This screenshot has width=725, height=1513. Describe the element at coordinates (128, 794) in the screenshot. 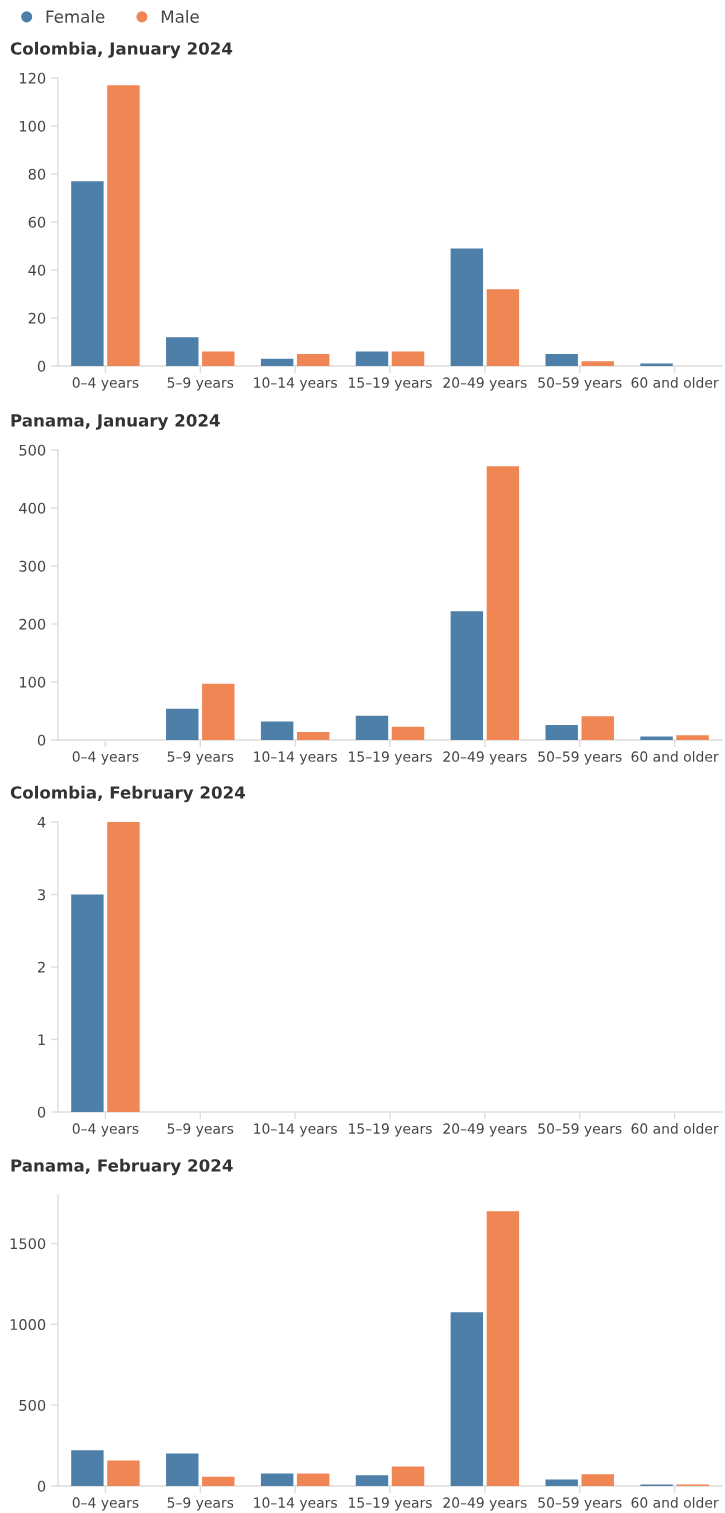

I see `chart-title: Colombia, February 2024` at that location.